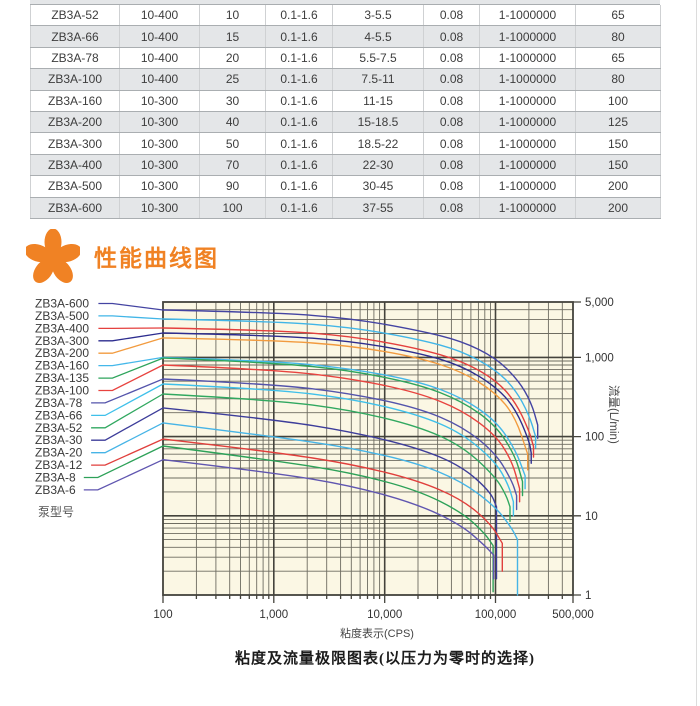 The width and height of the screenshot is (700, 706). I want to click on x-tick-label: 10,000, so click(384, 615).